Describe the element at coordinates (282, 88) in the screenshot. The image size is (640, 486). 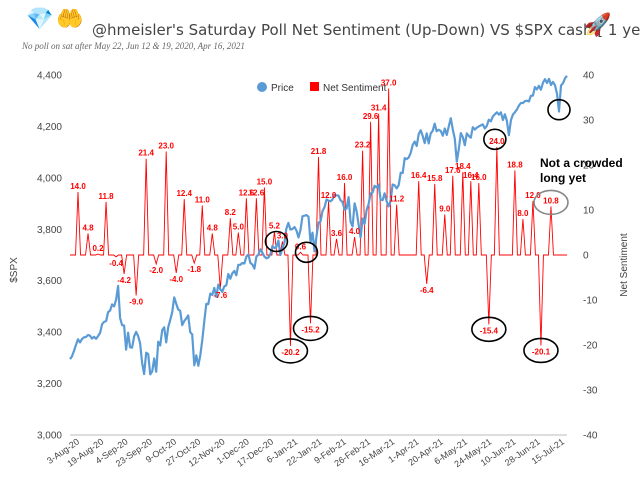
I see `legend-price-label: Price` at that location.